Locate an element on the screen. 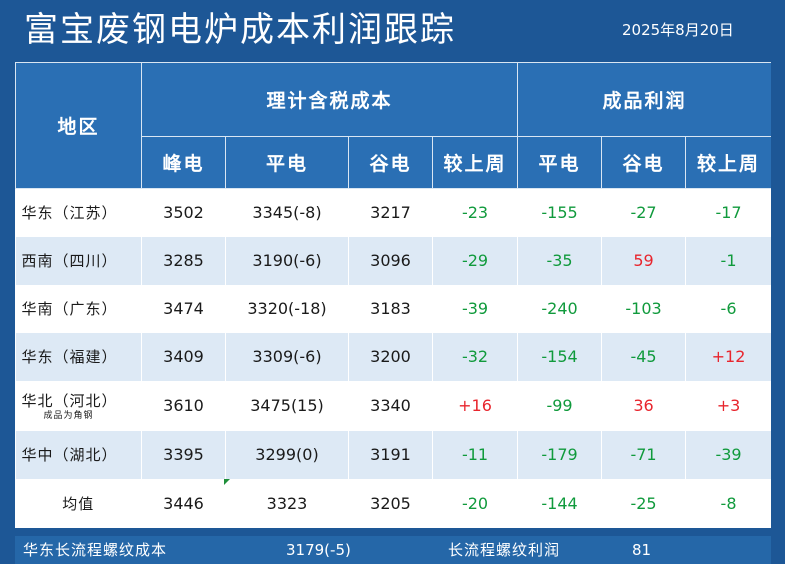 The width and height of the screenshot is (785, 564). profit-flat-cell: -155 is located at coordinates (560, 212).